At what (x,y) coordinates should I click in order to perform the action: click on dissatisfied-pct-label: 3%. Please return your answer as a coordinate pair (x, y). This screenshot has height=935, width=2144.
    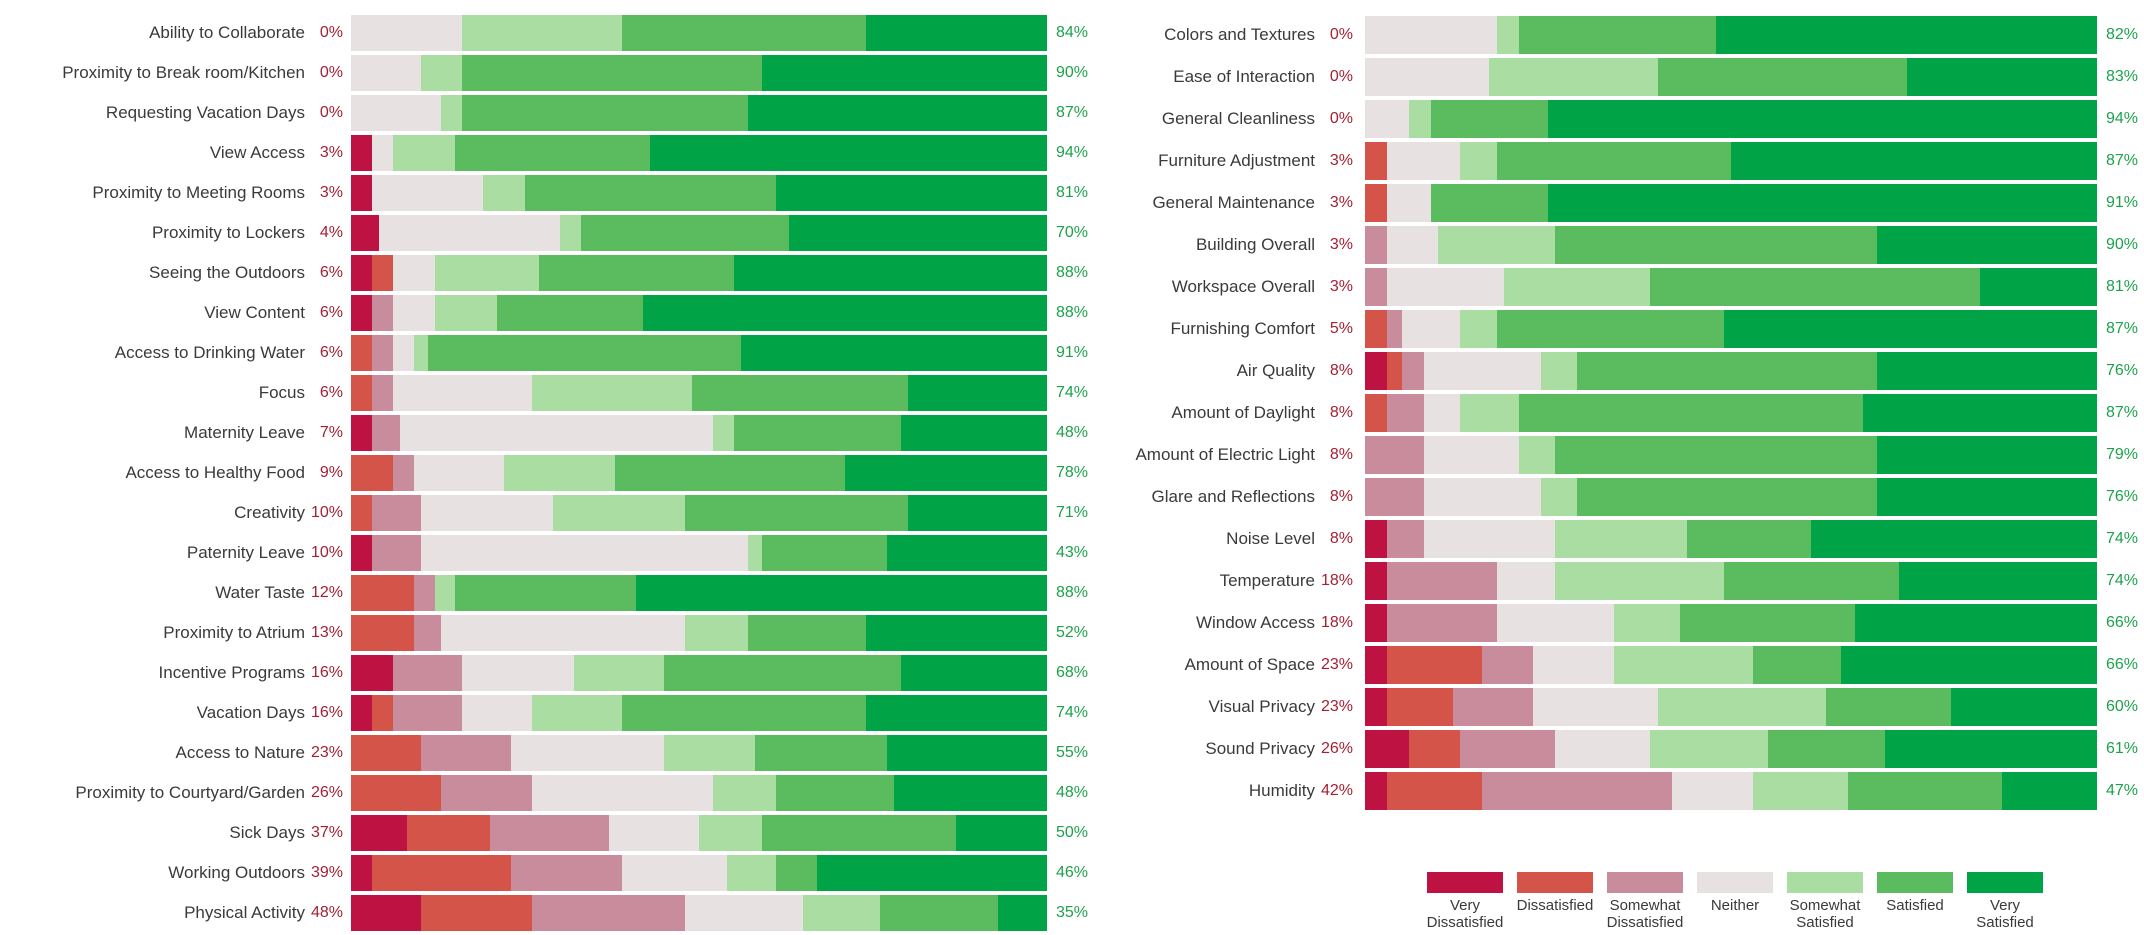
    Looking at the image, I should click on (1341, 286).